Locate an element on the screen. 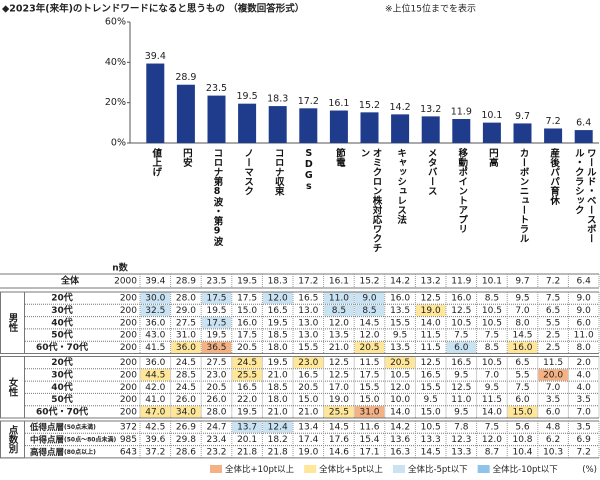  value-label: 17.2 is located at coordinates (308, 101).